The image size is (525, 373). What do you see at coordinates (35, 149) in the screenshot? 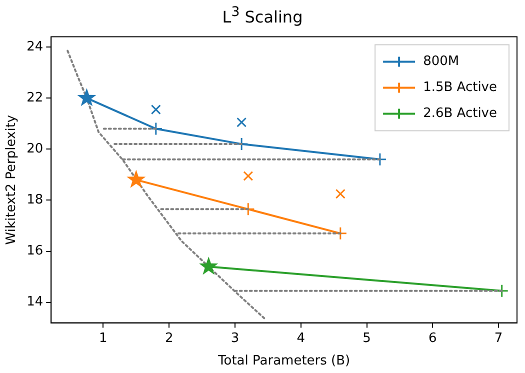
I see `y-tick-label: 20` at bounding box center [35, 149].